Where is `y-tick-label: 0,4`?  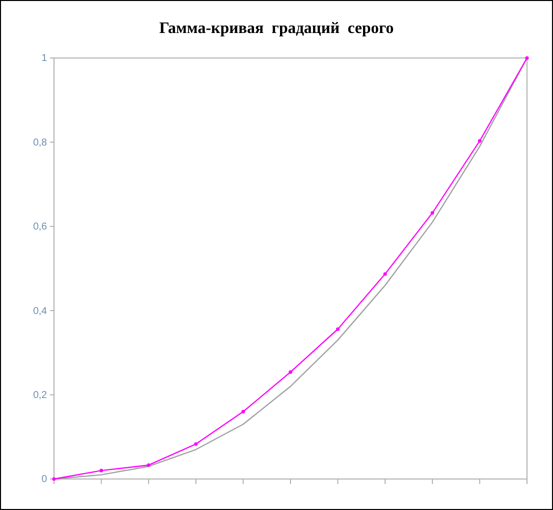
y-tick-label: 0,4 is located at coordinates (40, 311).